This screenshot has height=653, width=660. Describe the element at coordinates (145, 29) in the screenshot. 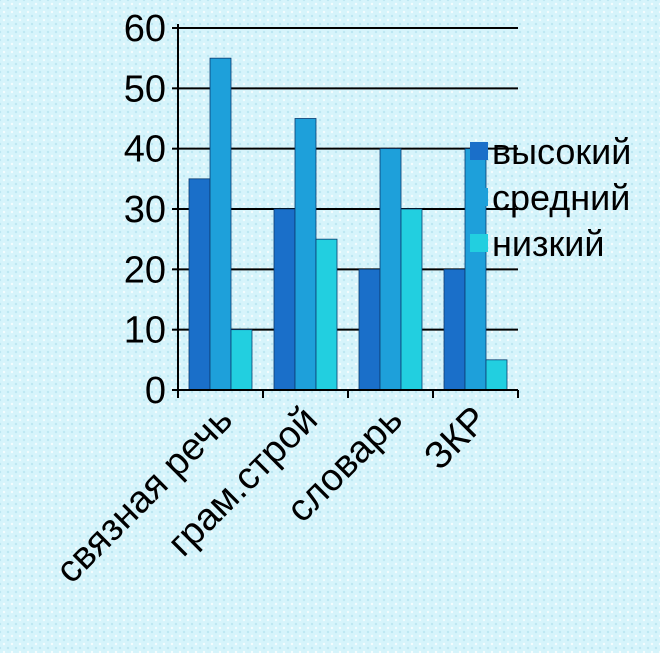

I see `y-tick-label: 60` at that location.